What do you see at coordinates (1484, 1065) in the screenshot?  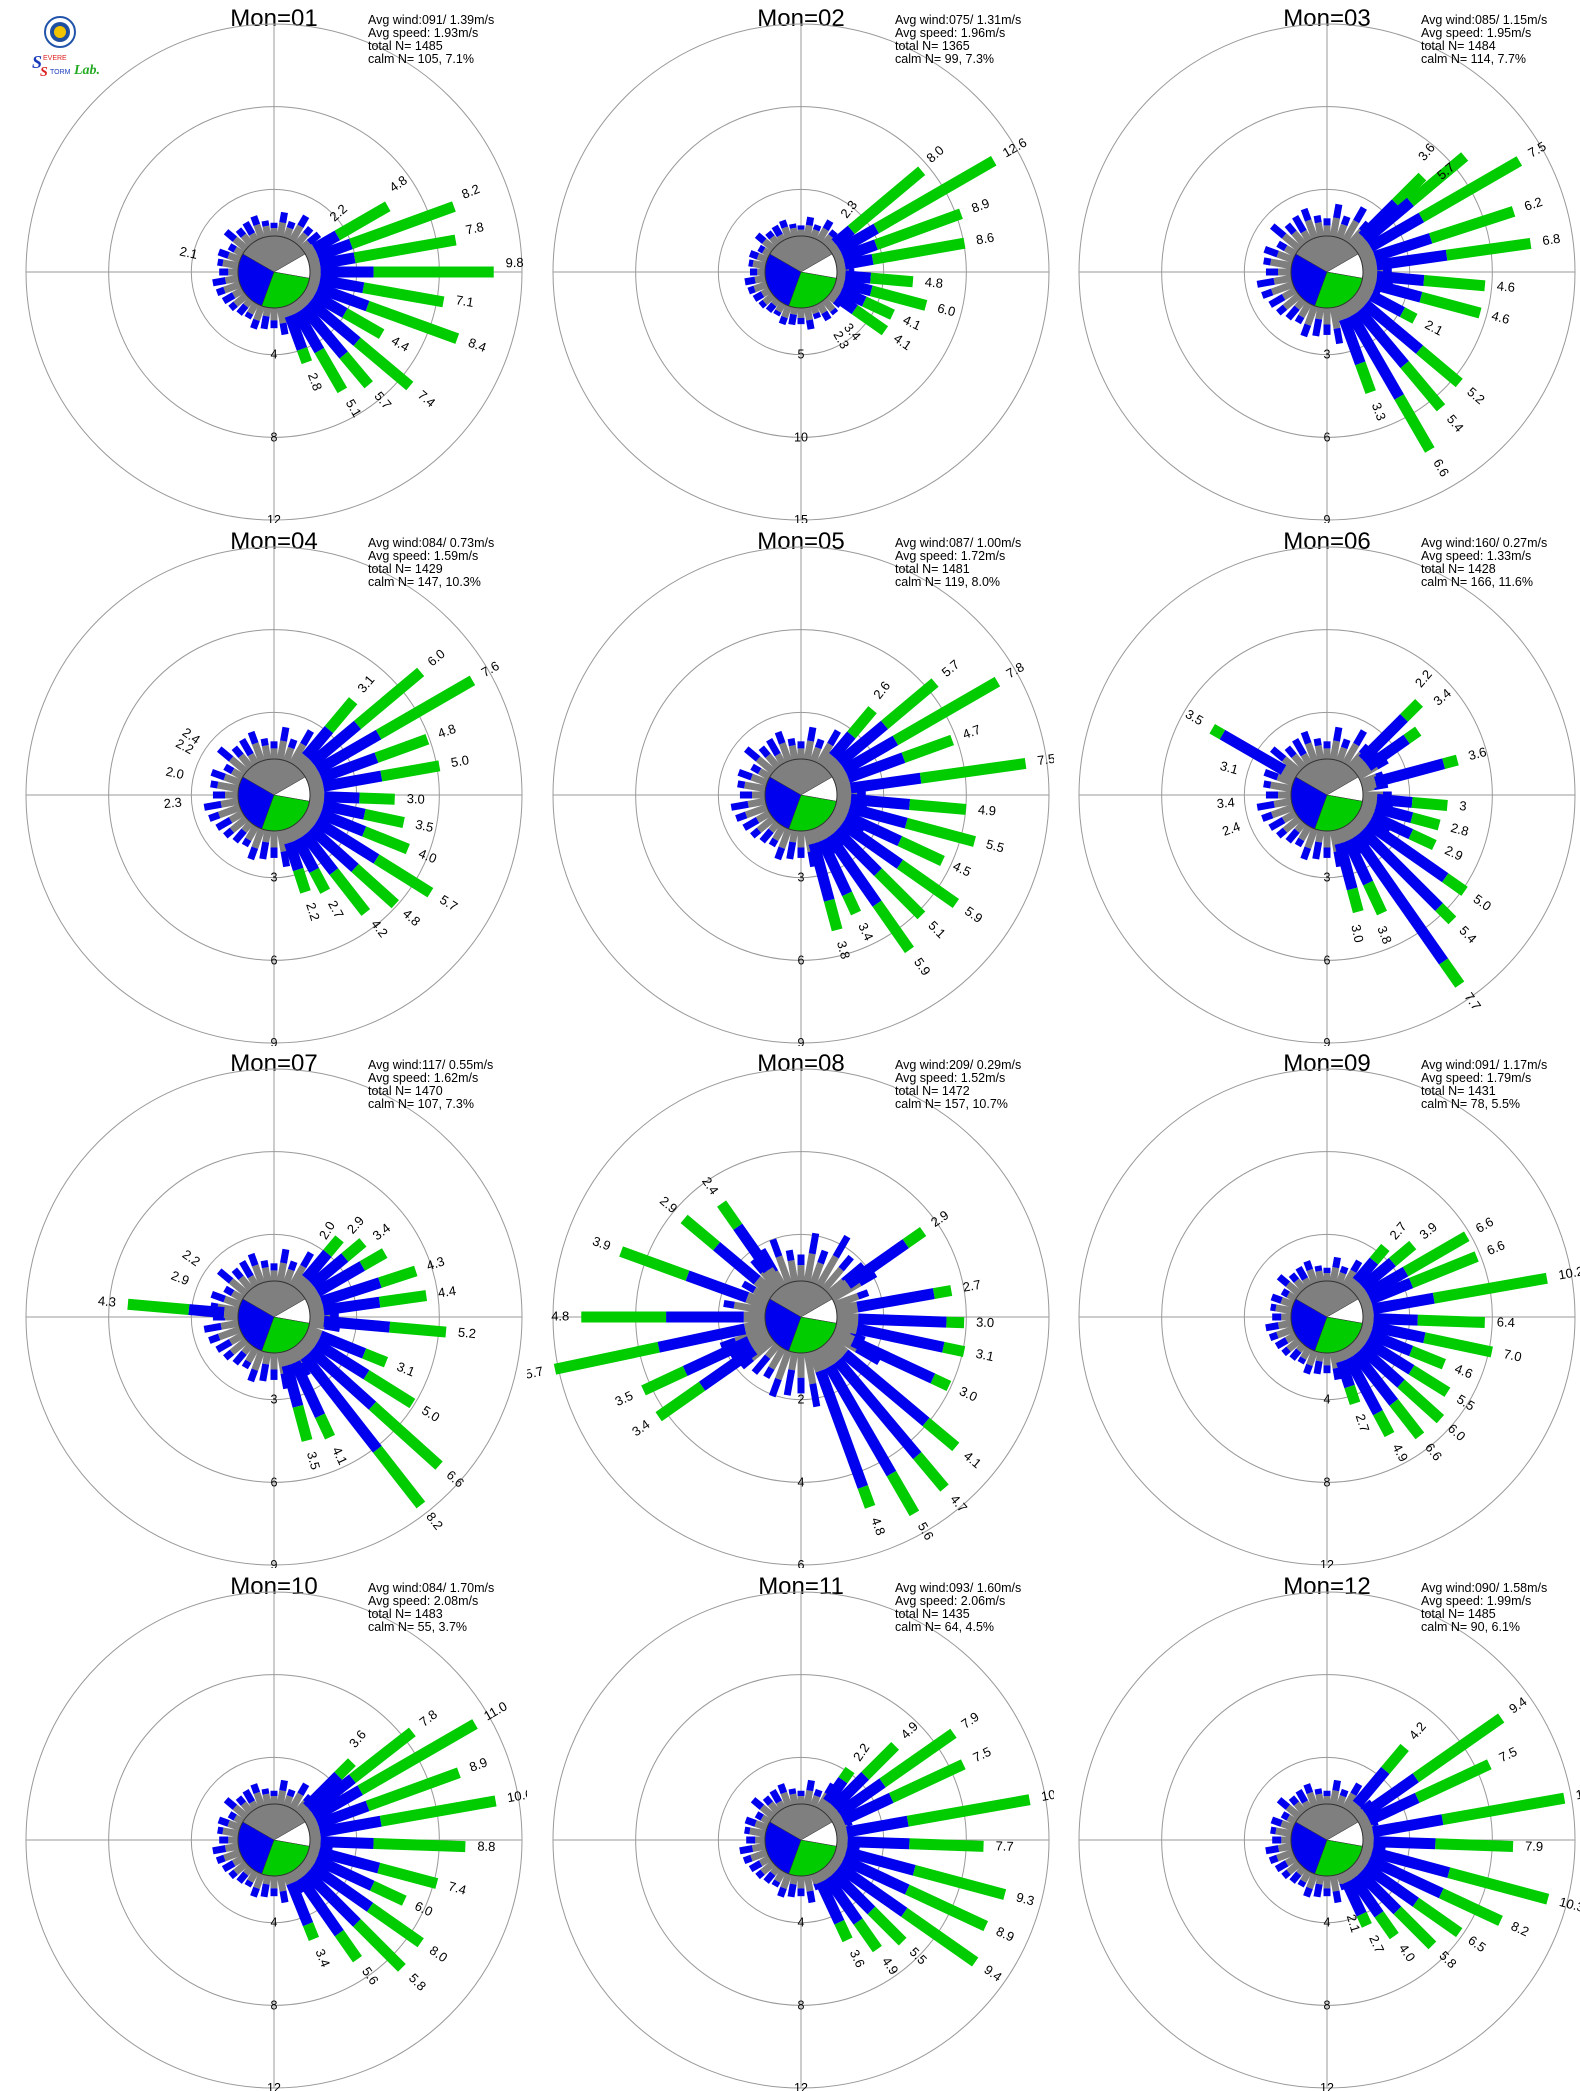 I see `stat-line: Avg wind:091/ 1.17m/s` at bounding box center [1484, 1065].